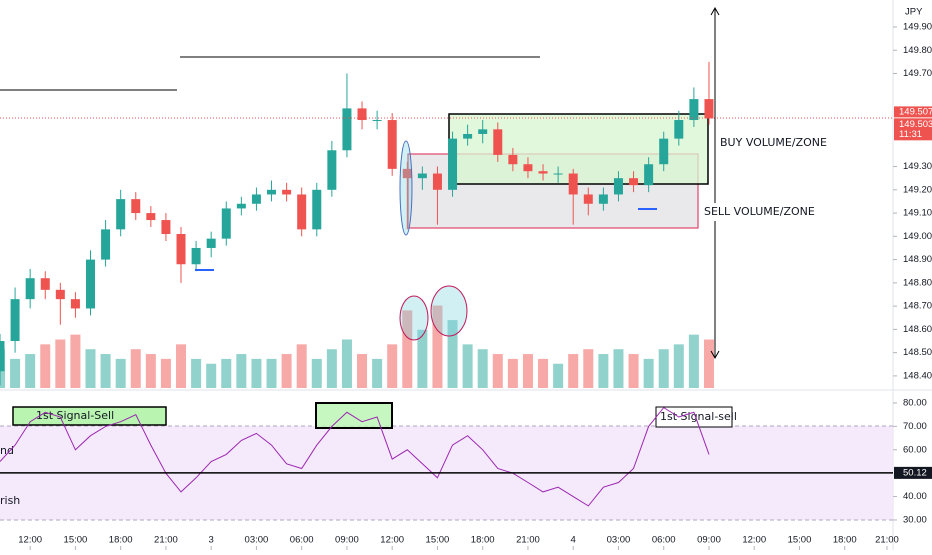  Describe the element at coordinates (917, 26) in the screenshot. I see `y-tick-label: 149.900` at that location.